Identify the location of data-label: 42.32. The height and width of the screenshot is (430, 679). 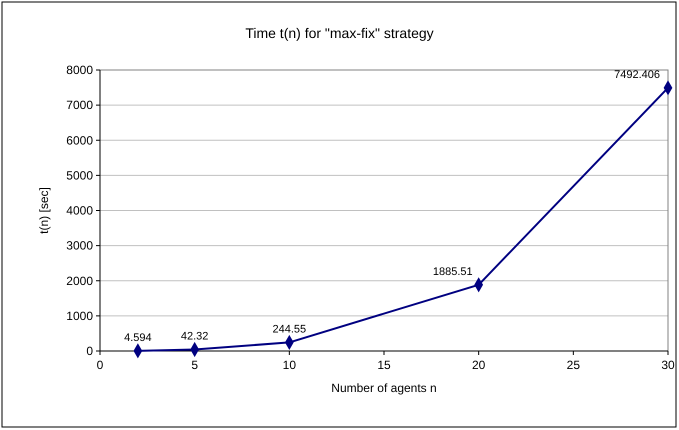
(194, 336).